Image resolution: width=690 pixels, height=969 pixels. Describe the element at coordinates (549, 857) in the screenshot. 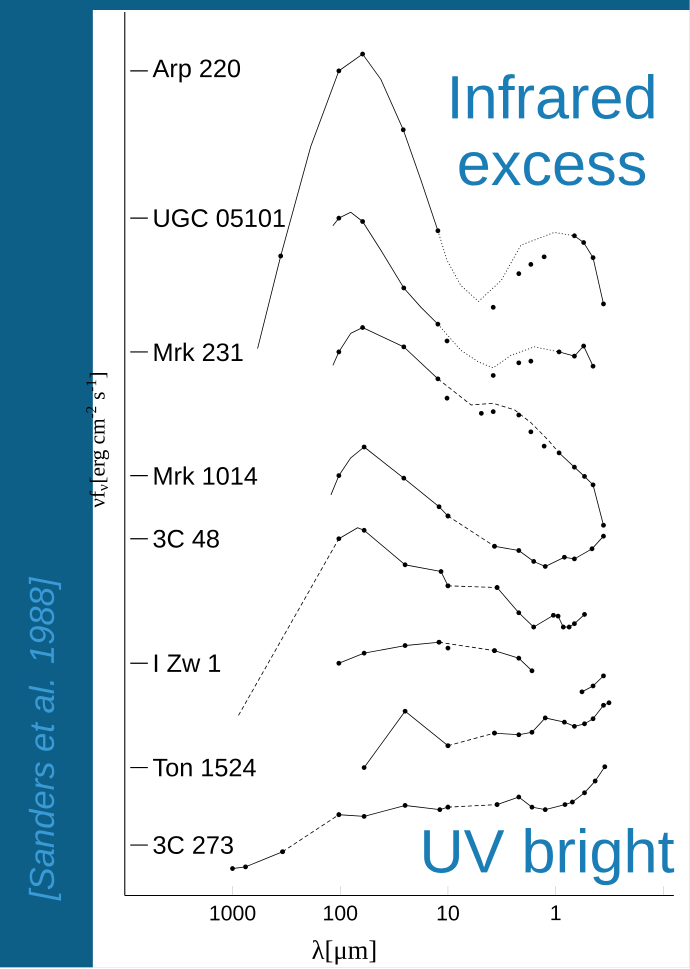

I see `annotation: UV bright` at that location.